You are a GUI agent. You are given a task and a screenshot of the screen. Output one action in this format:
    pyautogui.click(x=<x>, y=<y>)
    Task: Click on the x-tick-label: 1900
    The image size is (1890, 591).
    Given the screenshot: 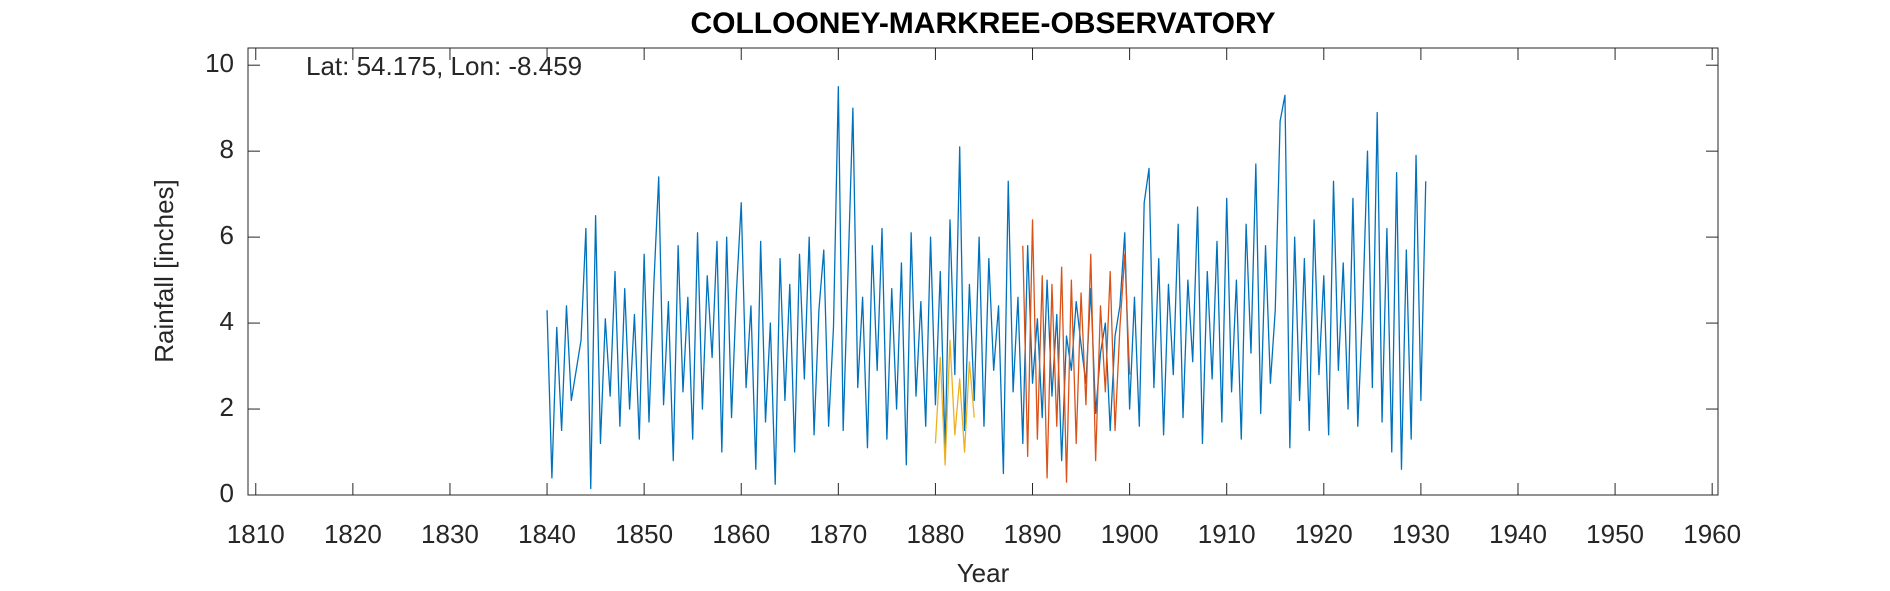 What is the action you would take?
    pyautogui.click(x=1130, y=534)
    